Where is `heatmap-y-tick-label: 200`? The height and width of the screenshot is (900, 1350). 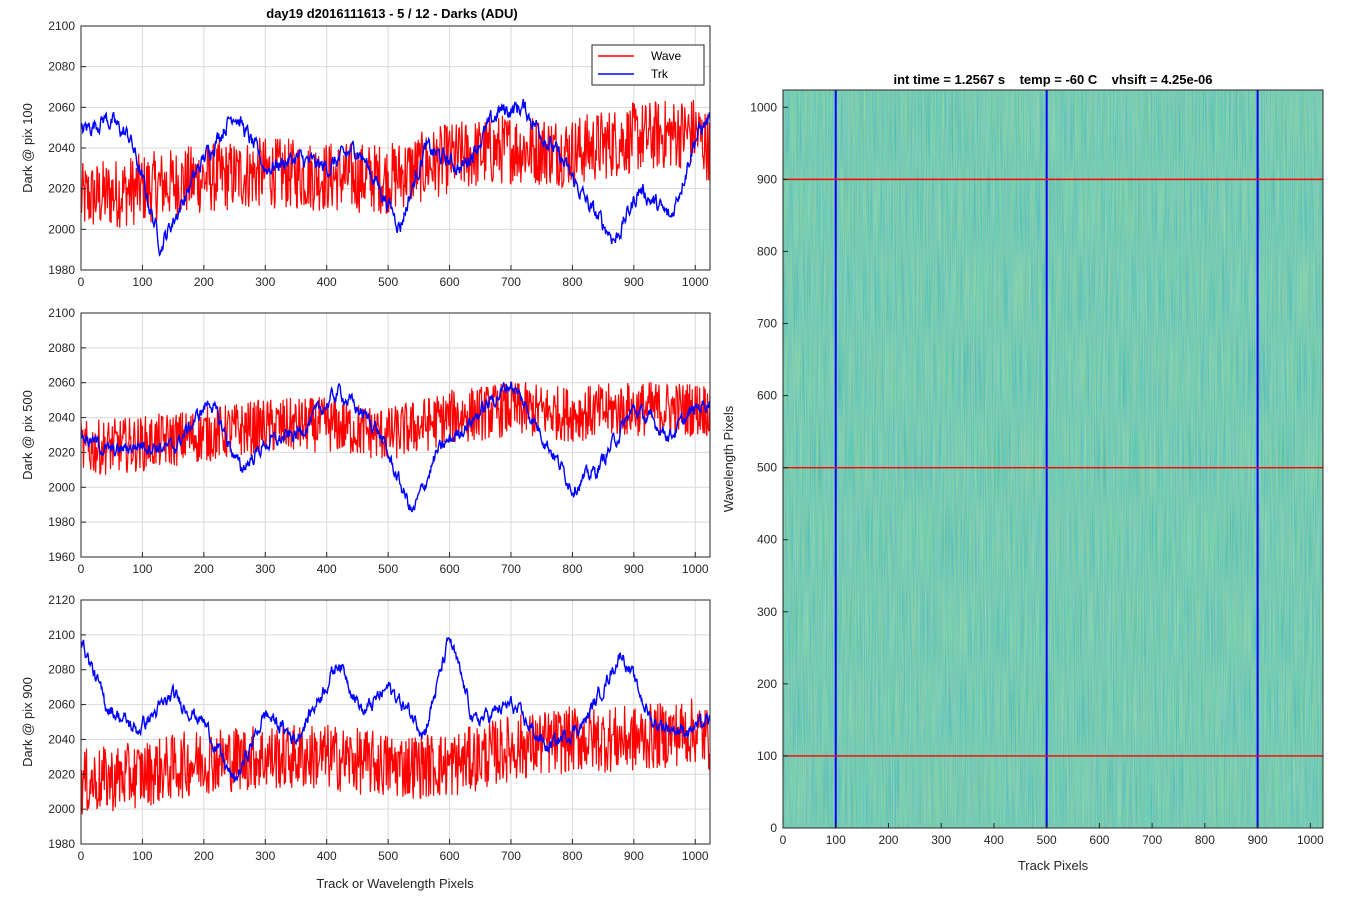 heatmap-y-tick-label: 200 is located at coordinates (767, 684).